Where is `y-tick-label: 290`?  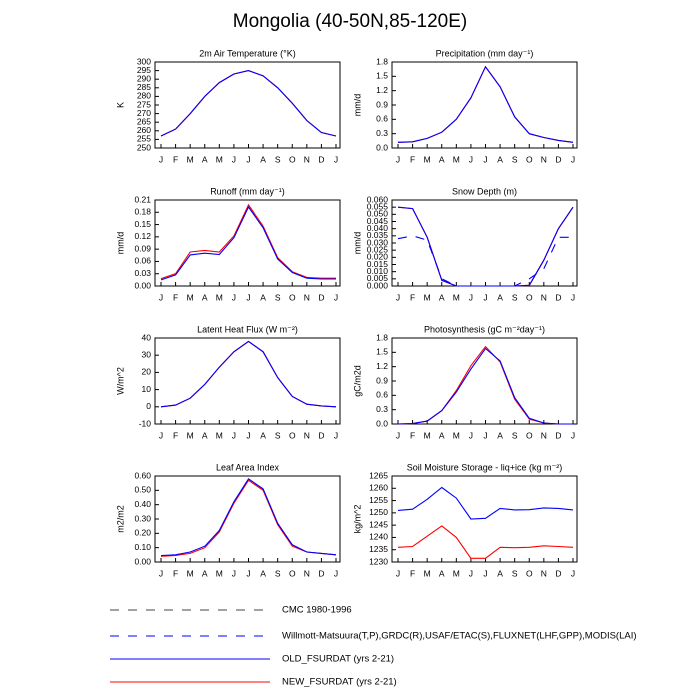 y-tick-label: 290 is located at coordinates (144, 78).